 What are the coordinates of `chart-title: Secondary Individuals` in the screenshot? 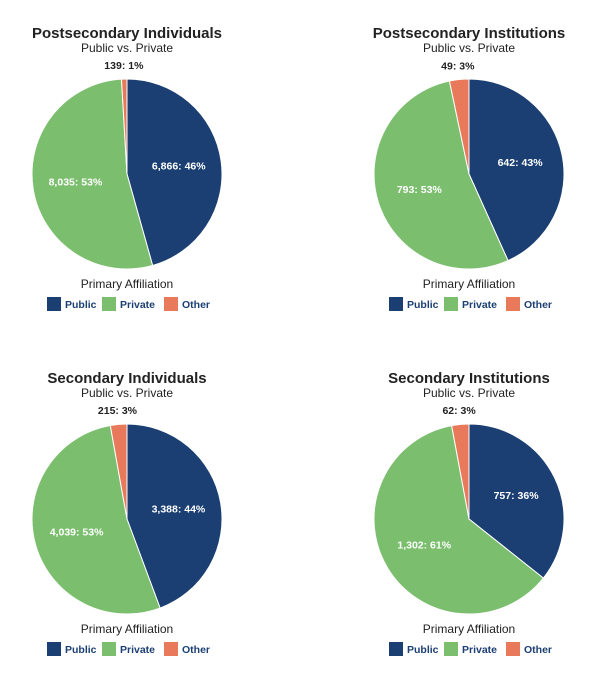 It's located at (126, 378).